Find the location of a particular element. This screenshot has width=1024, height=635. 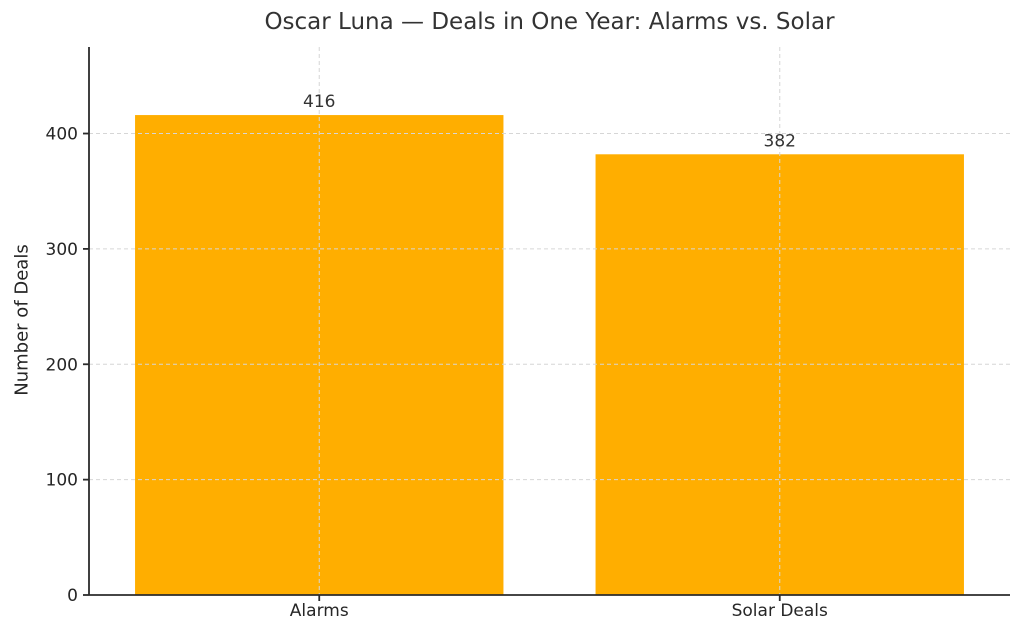

y-tick-label-200: 200 is located at coordinates (62, 365).